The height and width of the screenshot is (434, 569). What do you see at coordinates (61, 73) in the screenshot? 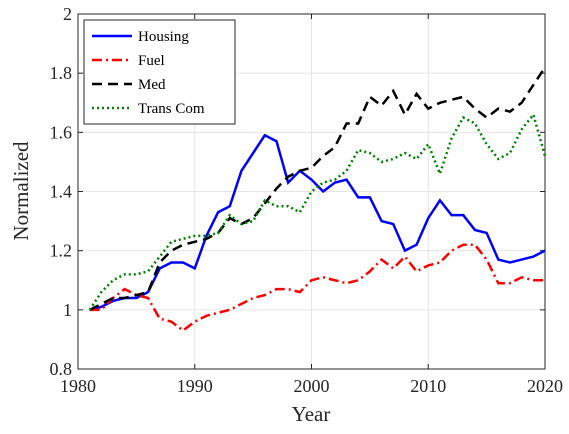
I see `y-tick-label: 1.8` at bounding box center [61, 73].